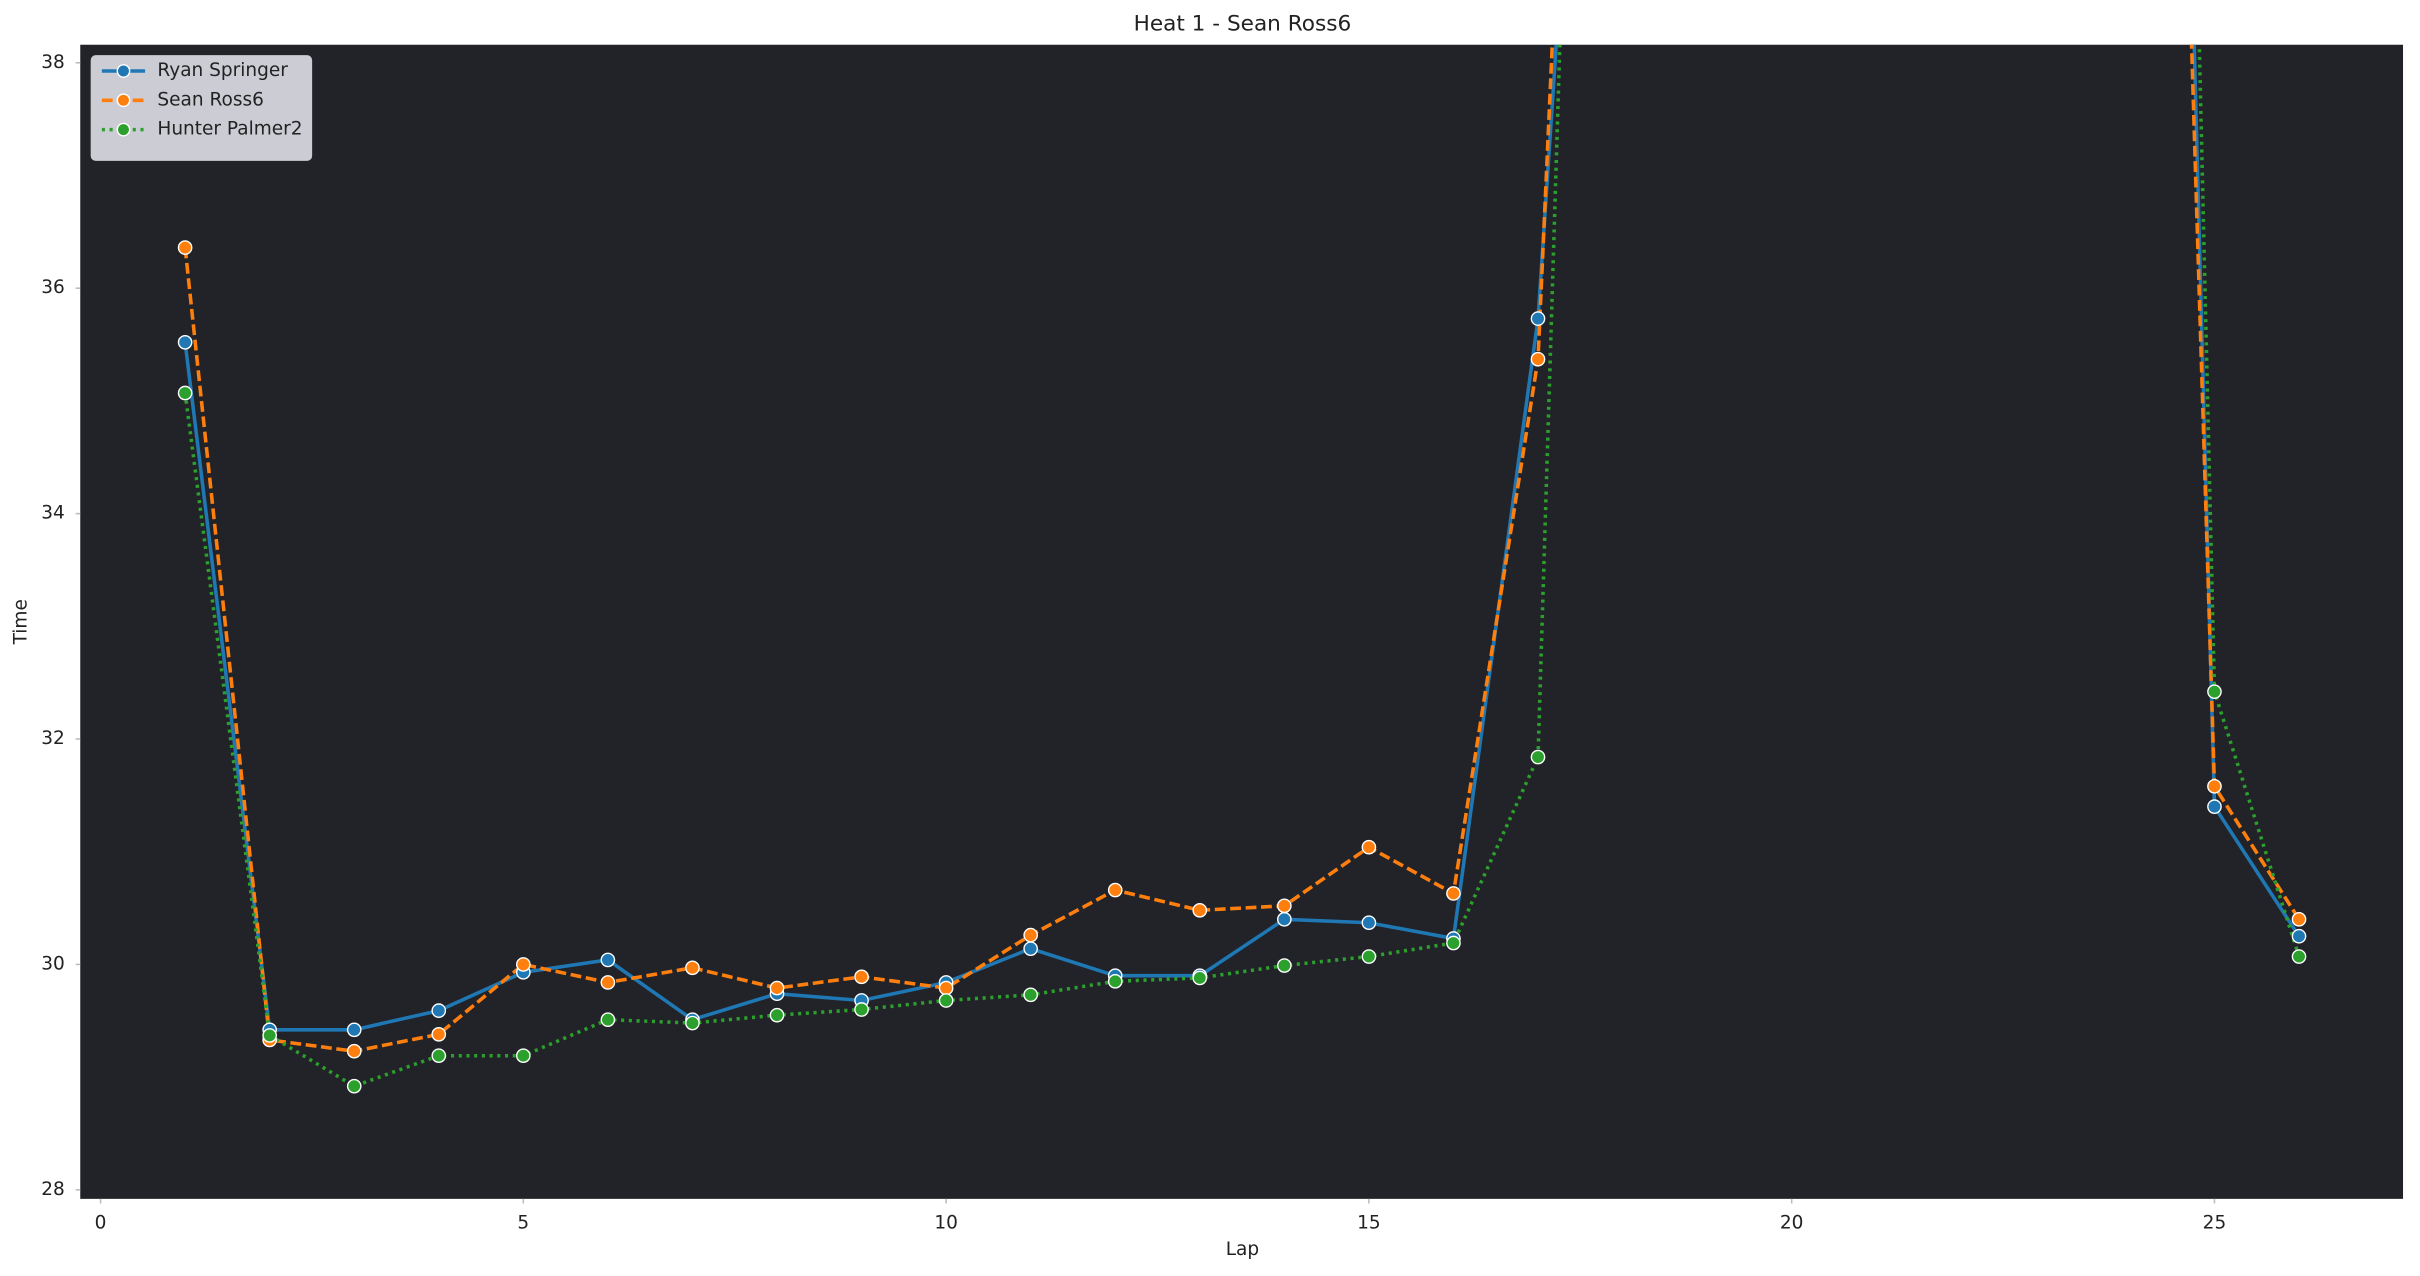  I want to click on y-tick-label: 34, so click(53, 513).